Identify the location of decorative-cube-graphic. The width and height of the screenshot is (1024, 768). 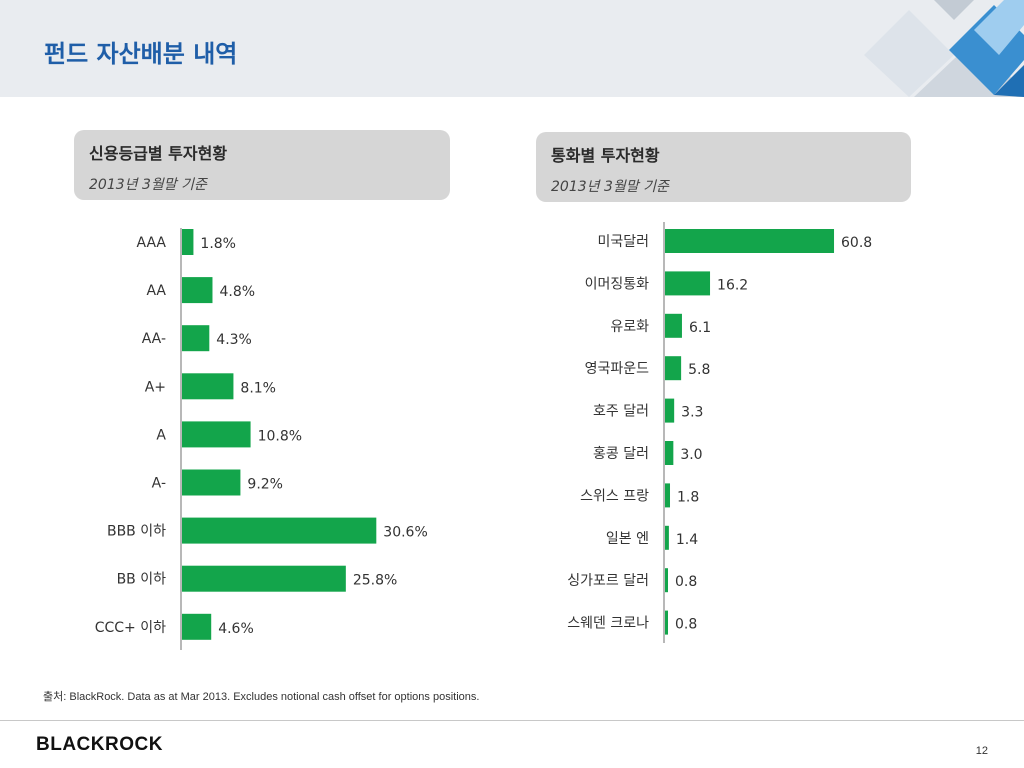
(944, 48).